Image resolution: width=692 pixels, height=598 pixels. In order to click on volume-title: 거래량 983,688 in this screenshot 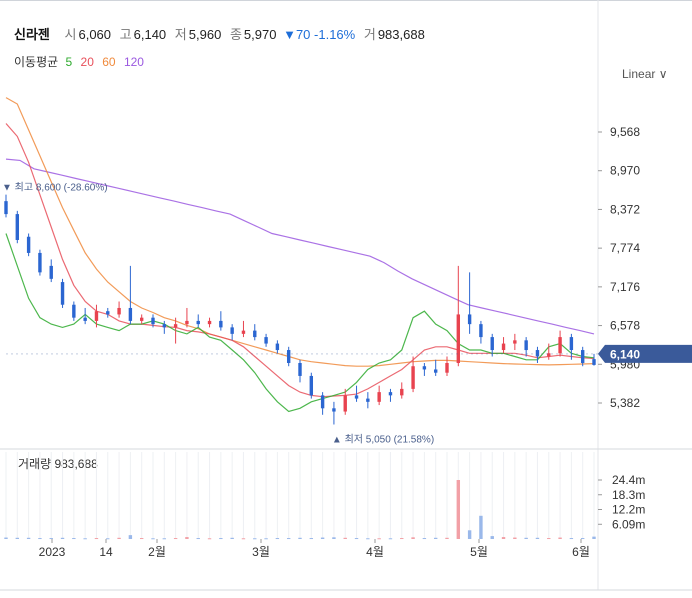, I will do `click(58, 464)`.